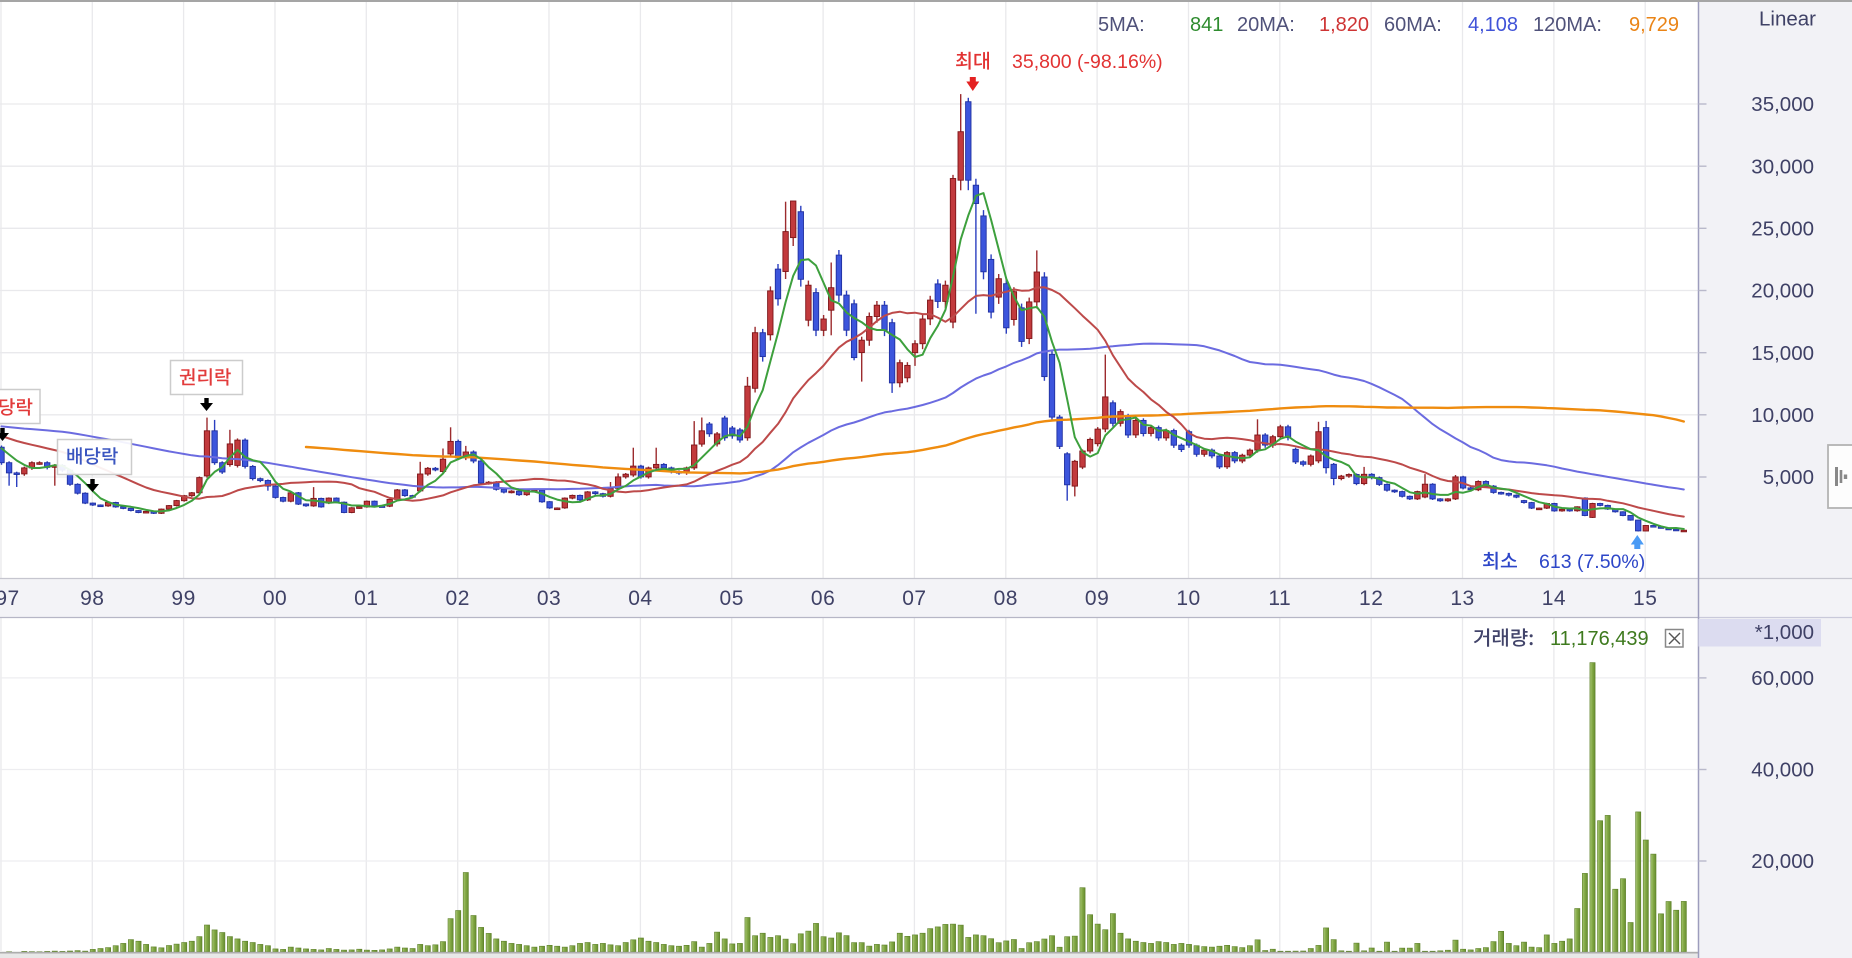 This screenshot has height=958, width=1852. What do you see at coordinates (183, 598) in the screenshot?
I see `svg-text: 99` at bounding box center [183, 598].